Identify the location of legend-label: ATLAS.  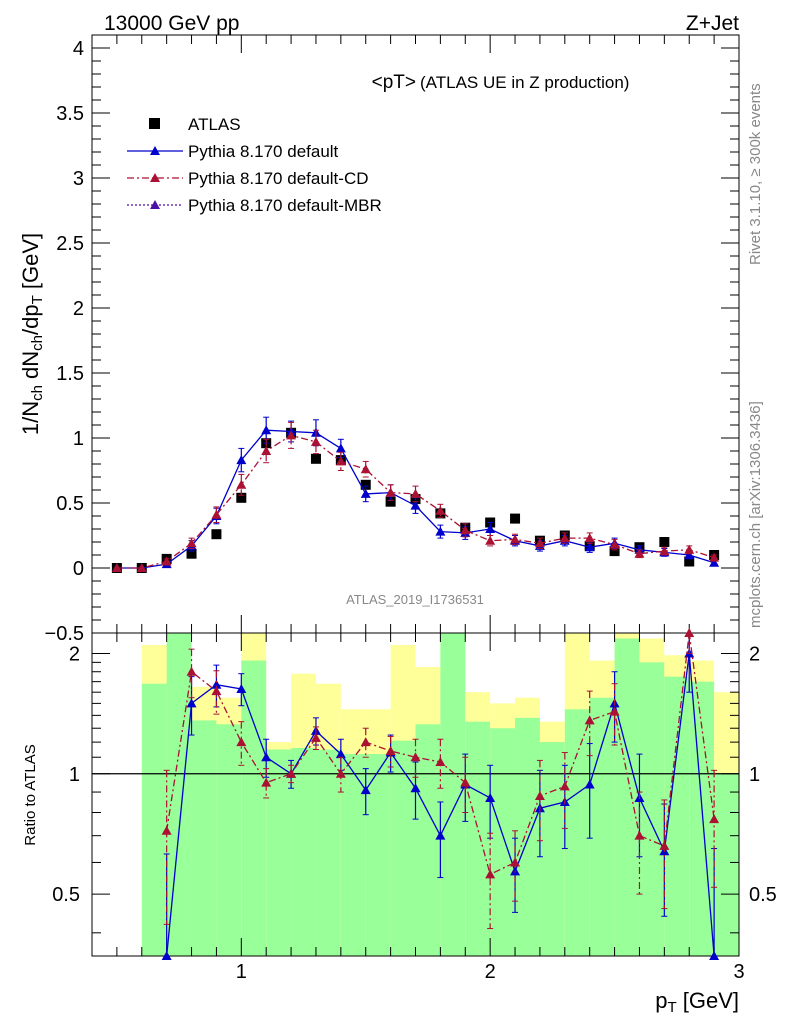
(214, 124).